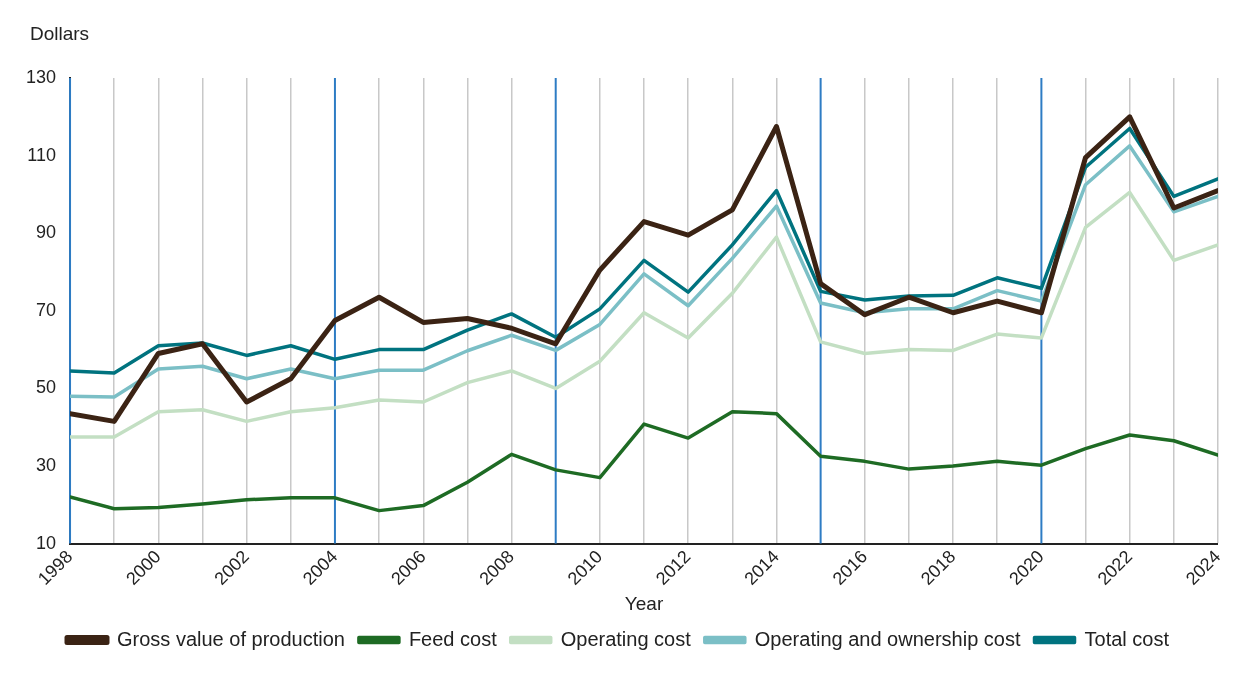  I want to click on y-tick-label: 70, so click(46, 309).